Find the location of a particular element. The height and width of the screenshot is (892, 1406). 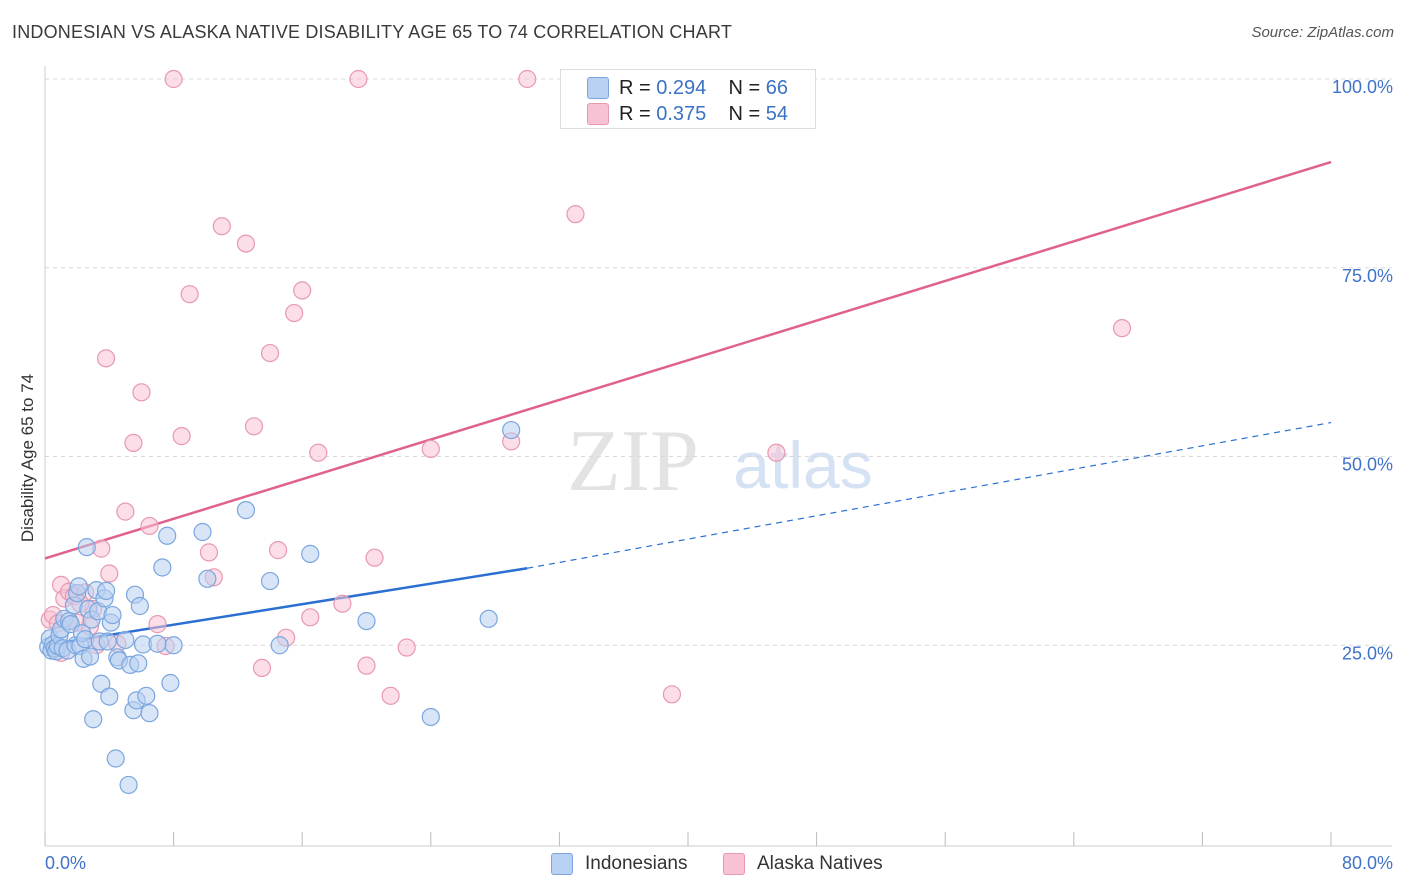

alaska-natives-legend-icon is located at coordinates (734, 864).